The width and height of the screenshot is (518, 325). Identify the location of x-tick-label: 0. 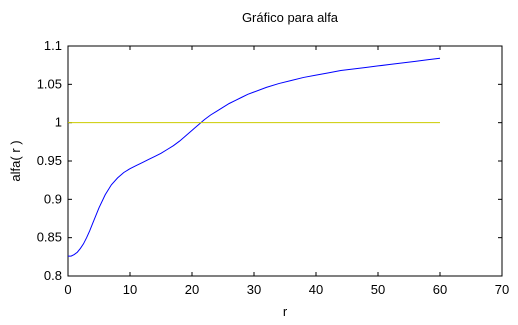
(67, 289).